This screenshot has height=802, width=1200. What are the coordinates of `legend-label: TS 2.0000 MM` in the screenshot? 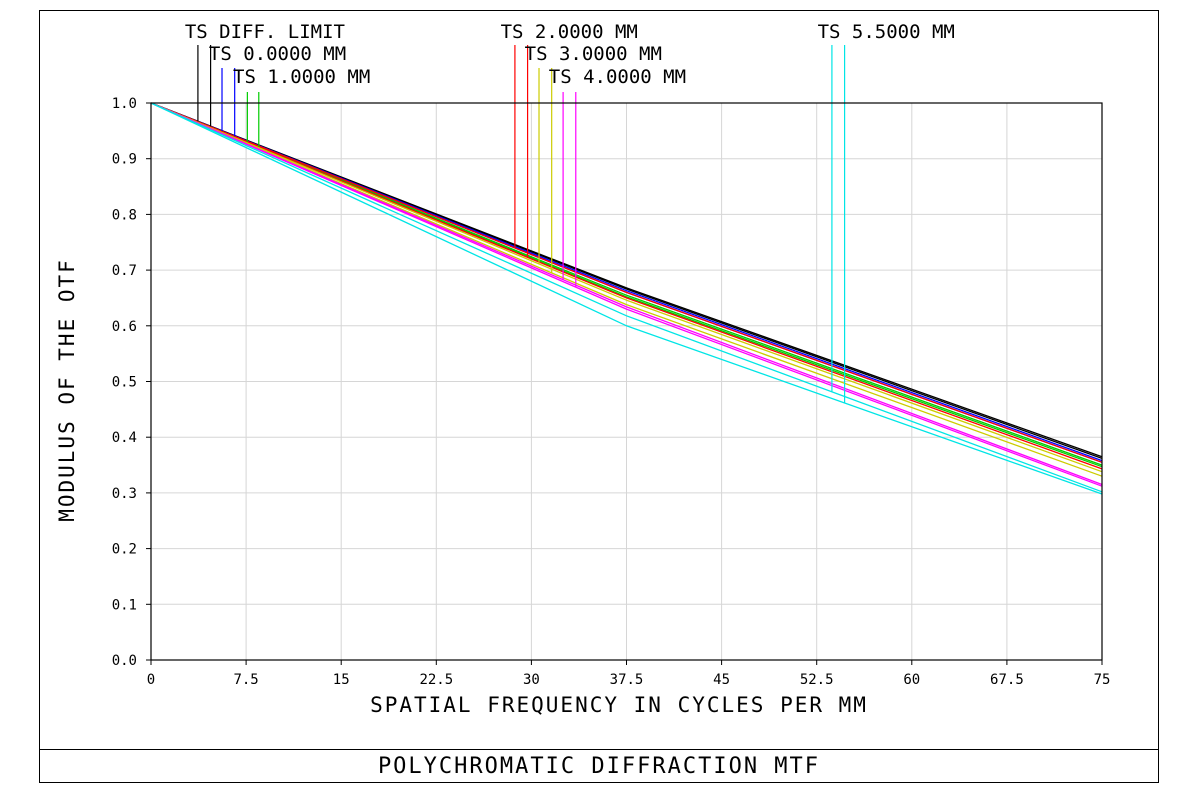 It's located at (569, 32).